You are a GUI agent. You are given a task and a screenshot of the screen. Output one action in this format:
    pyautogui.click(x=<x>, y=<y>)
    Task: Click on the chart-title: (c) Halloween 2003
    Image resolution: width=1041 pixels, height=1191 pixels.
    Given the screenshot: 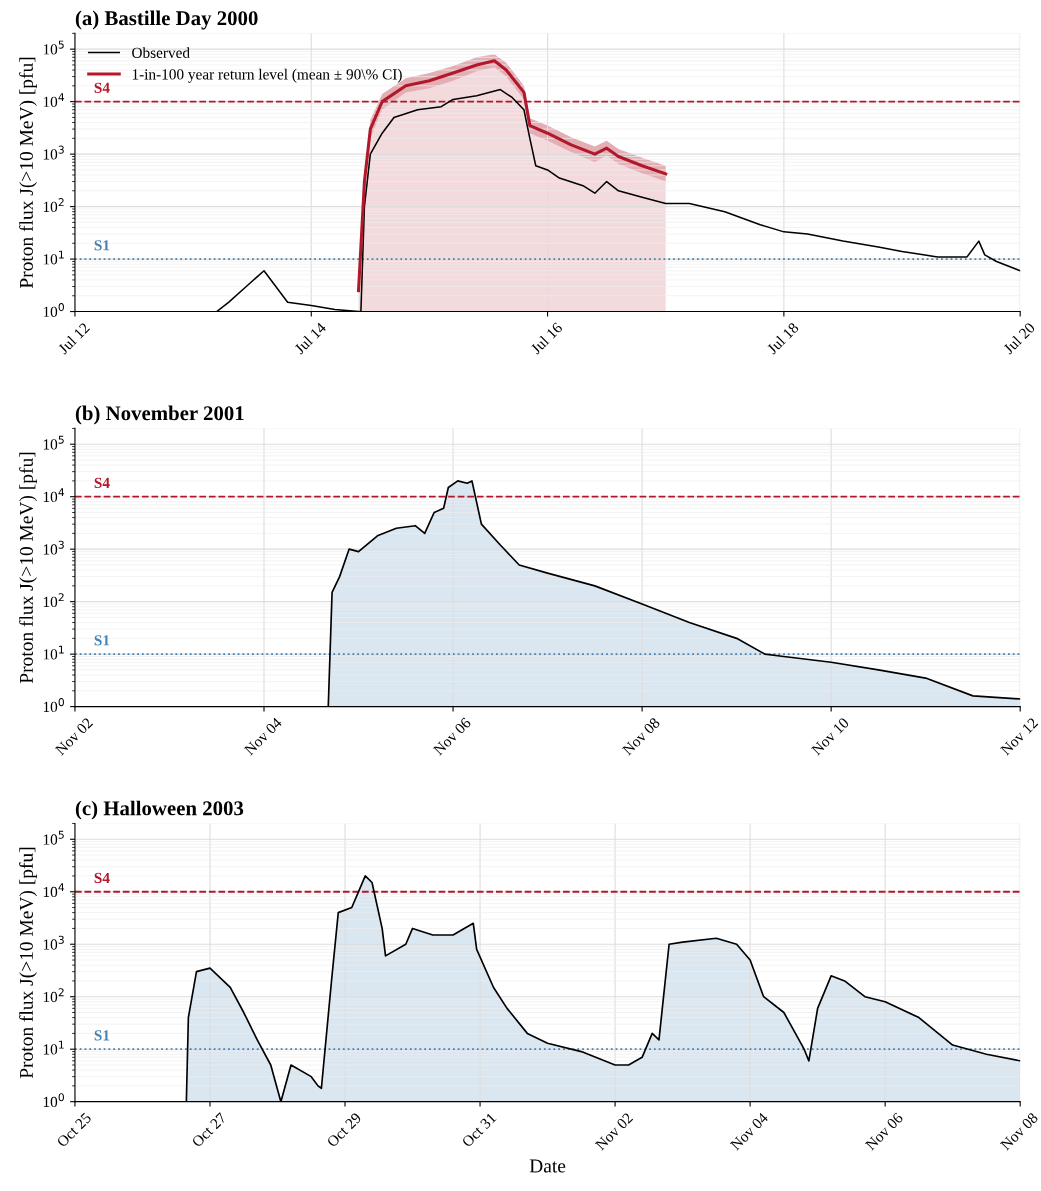 What is the action you would take?
    pyautogui.click(x=159, y=810)
    